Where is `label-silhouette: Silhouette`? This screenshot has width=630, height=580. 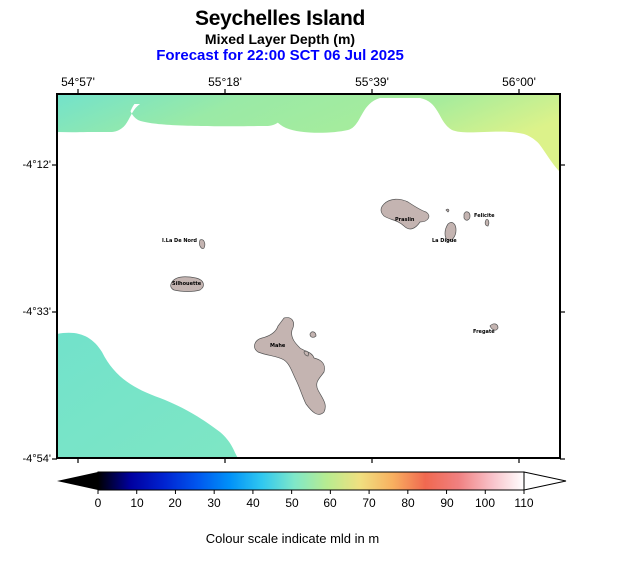 label-silhouette: Silhouette is located at coordinates (187, 284).